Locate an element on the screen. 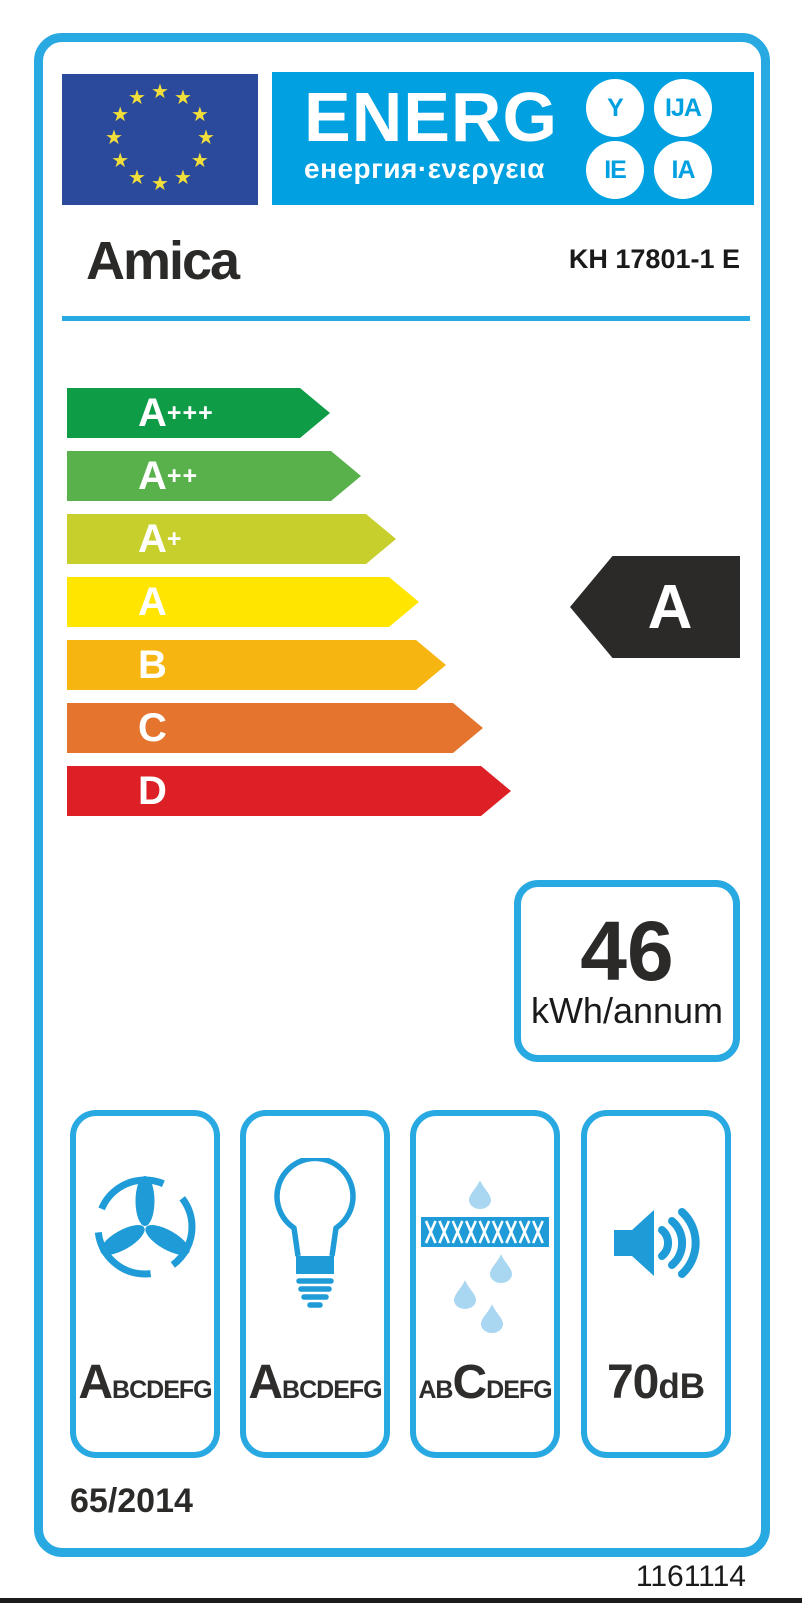 This screenshot has height=1603, width=802. noise-level-value: 70dB is located at coordinates (656, 1382).